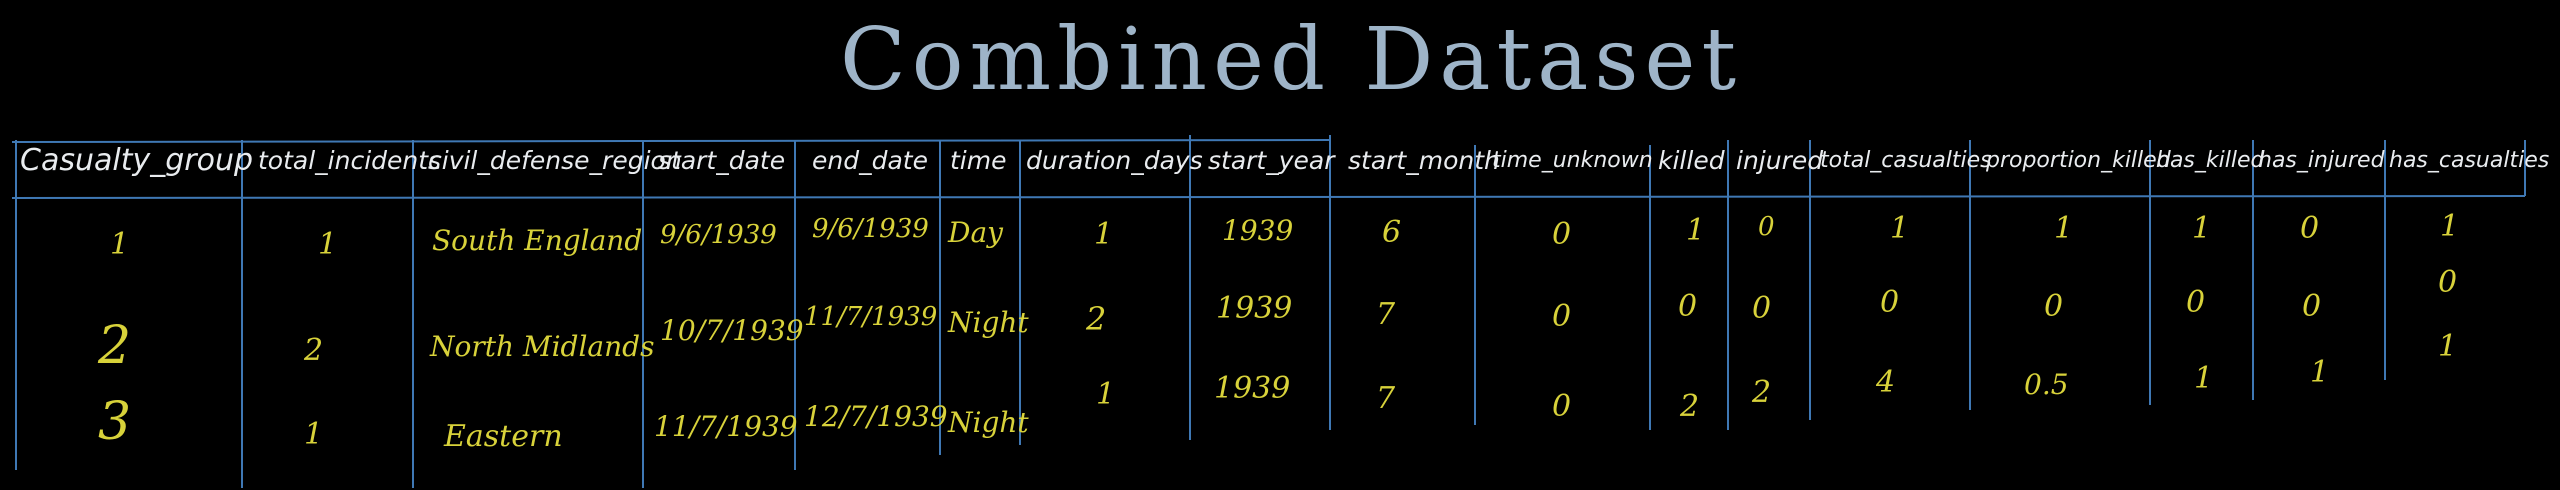 The image size is (2560, 490). What do you see at coordinates (732, 330) in the screenshot?
I see `table-cell: 10/7/1939` at bounding box center [732, 330].